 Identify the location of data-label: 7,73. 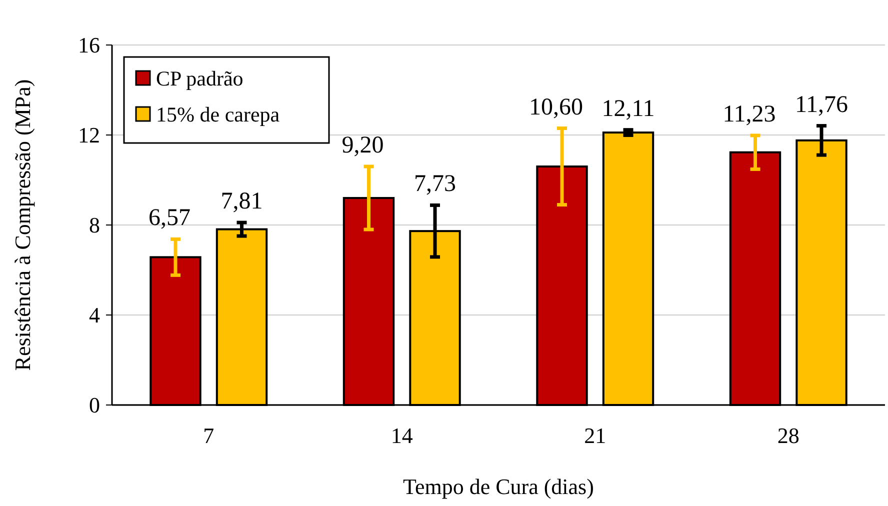
(435, 184).